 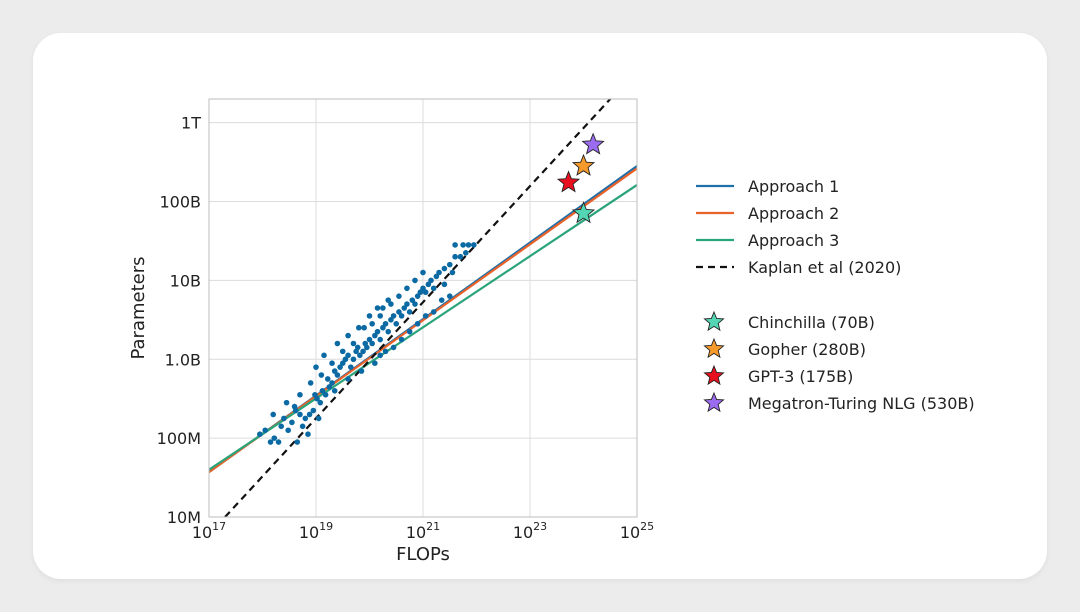 What do you see at coordinates (793, 186) in the screenshot?
I see `legend-label: Approach 1` at bounding box center [793, 186].